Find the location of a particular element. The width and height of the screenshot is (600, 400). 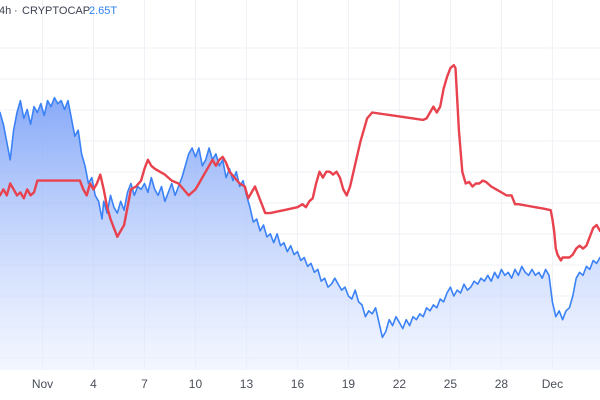

header-symbol: CRYPTOCAP is located at coordinates (56, 11).